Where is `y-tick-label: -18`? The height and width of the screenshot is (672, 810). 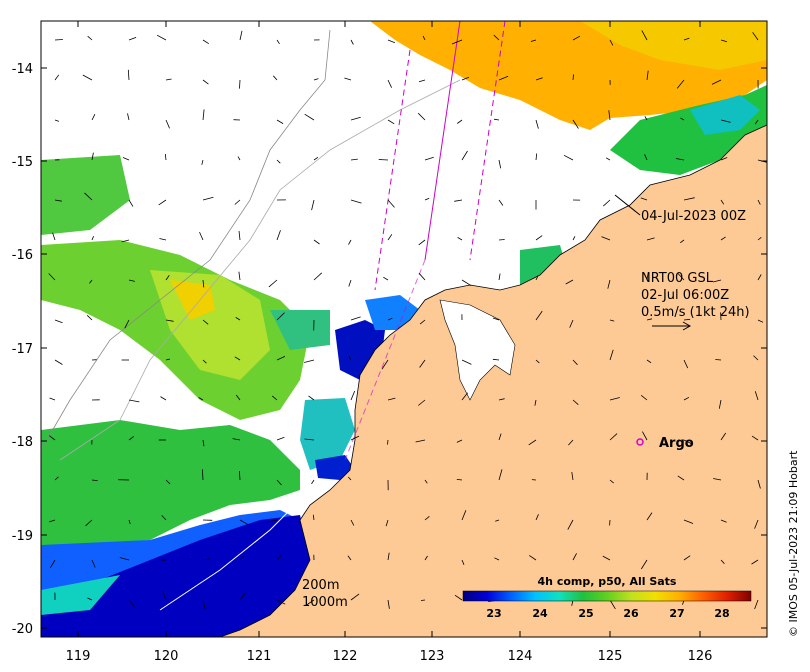
y-tick-label: -18 is located at coordinates (22, 442).